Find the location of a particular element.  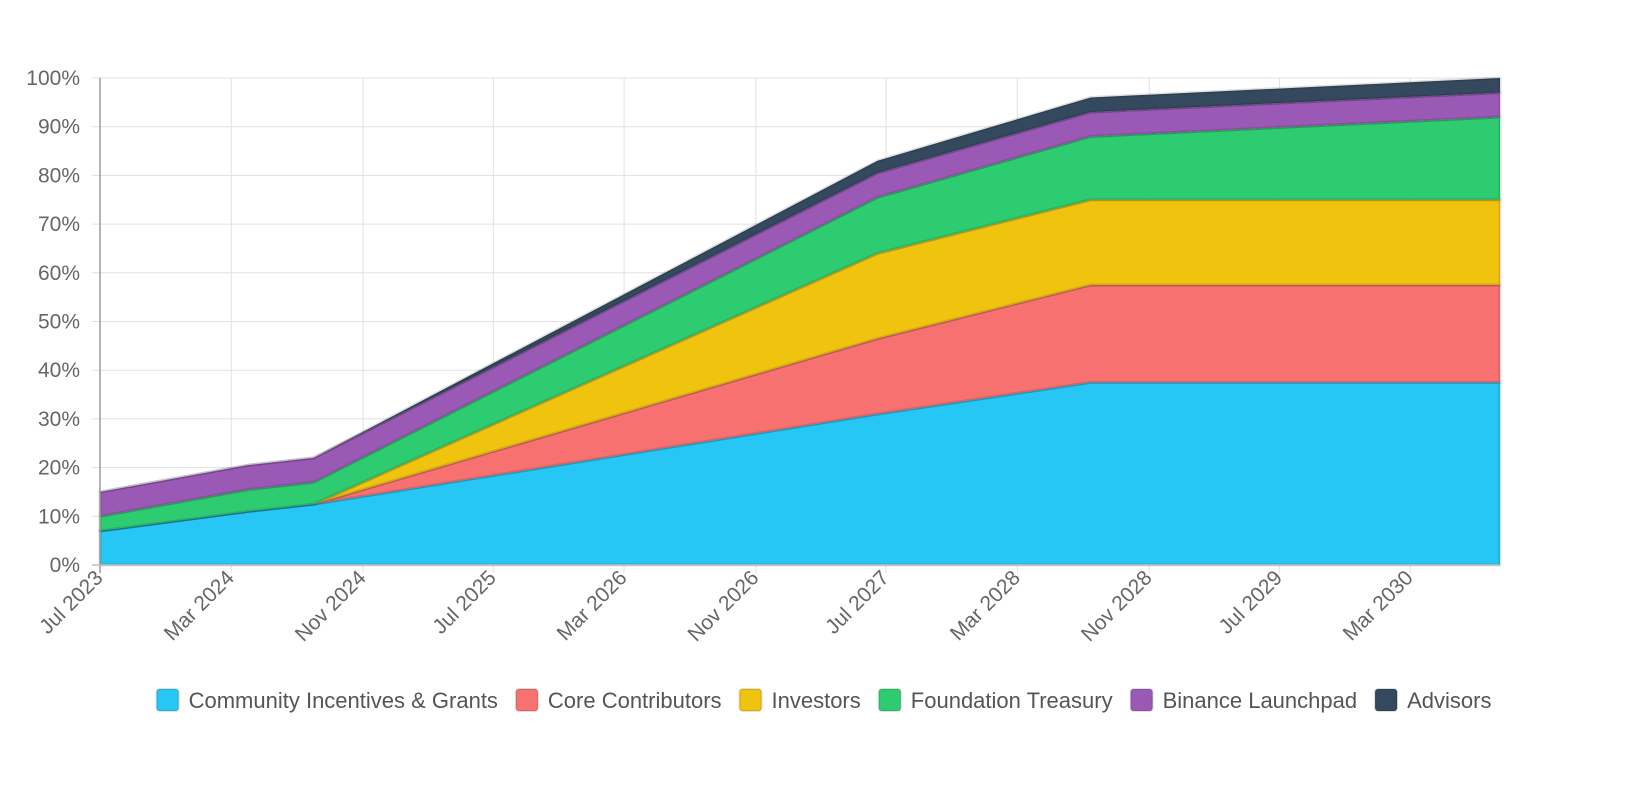

x-tick-label: Mar 2028 is located at coordinates (985, 605).